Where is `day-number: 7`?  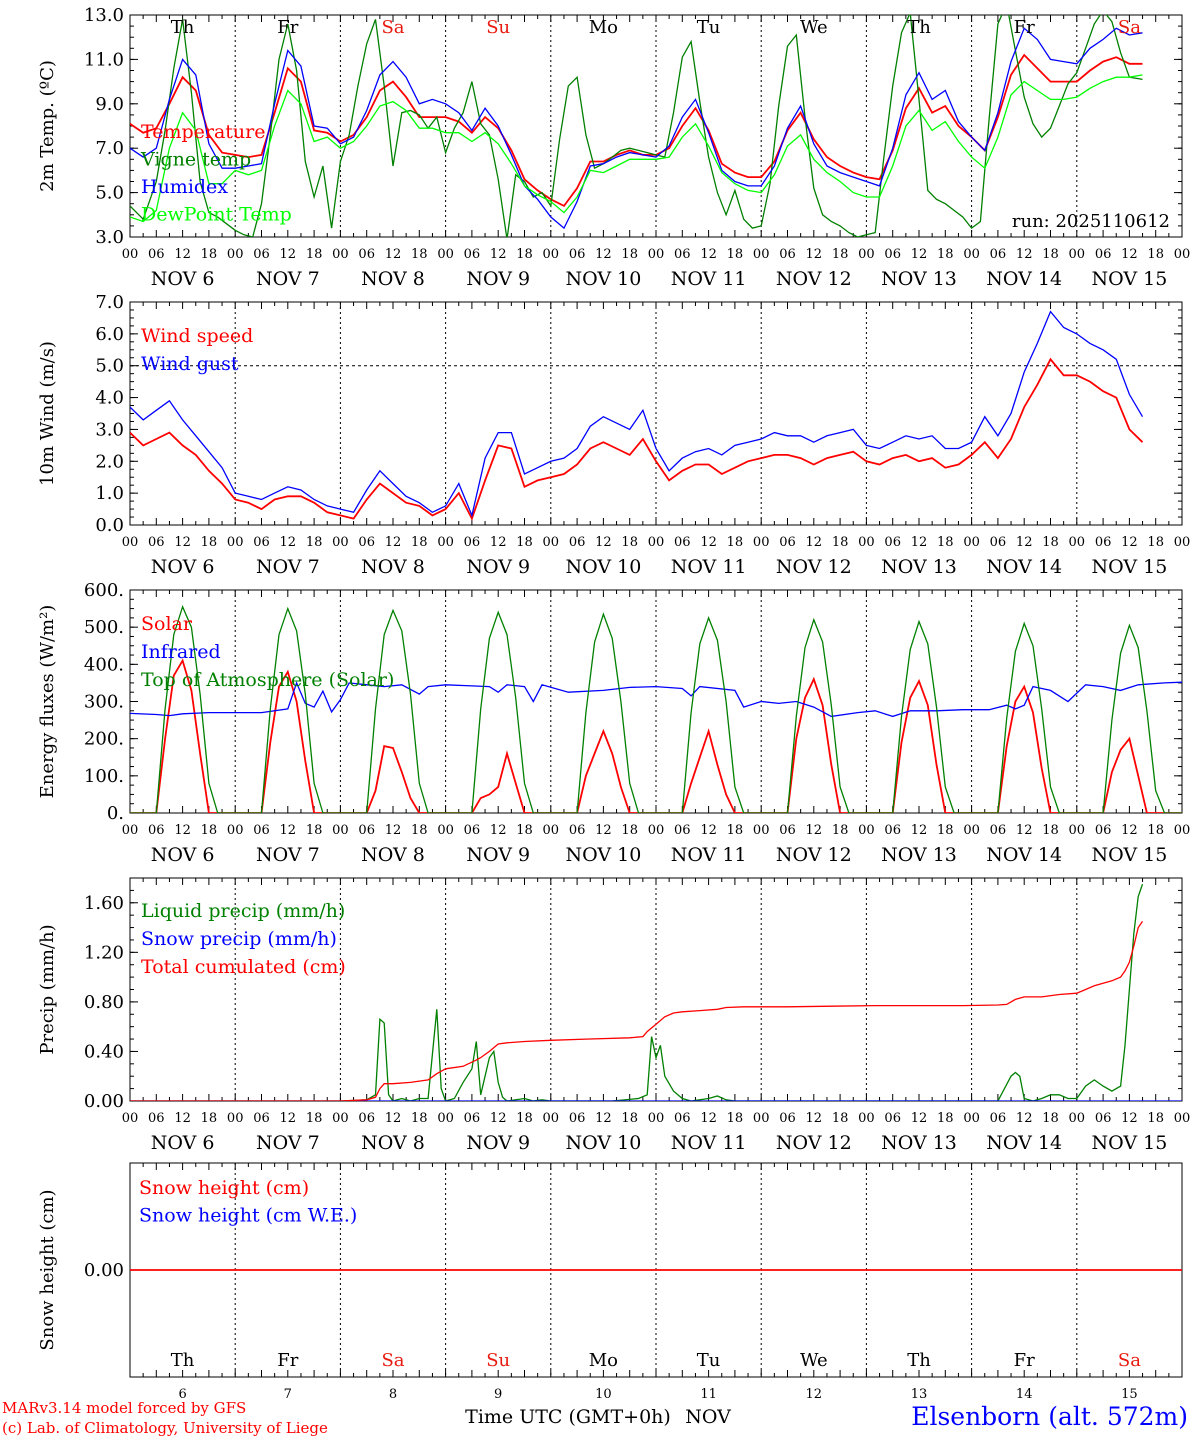
day-number: 7 is located at coordinates (288, 1394).